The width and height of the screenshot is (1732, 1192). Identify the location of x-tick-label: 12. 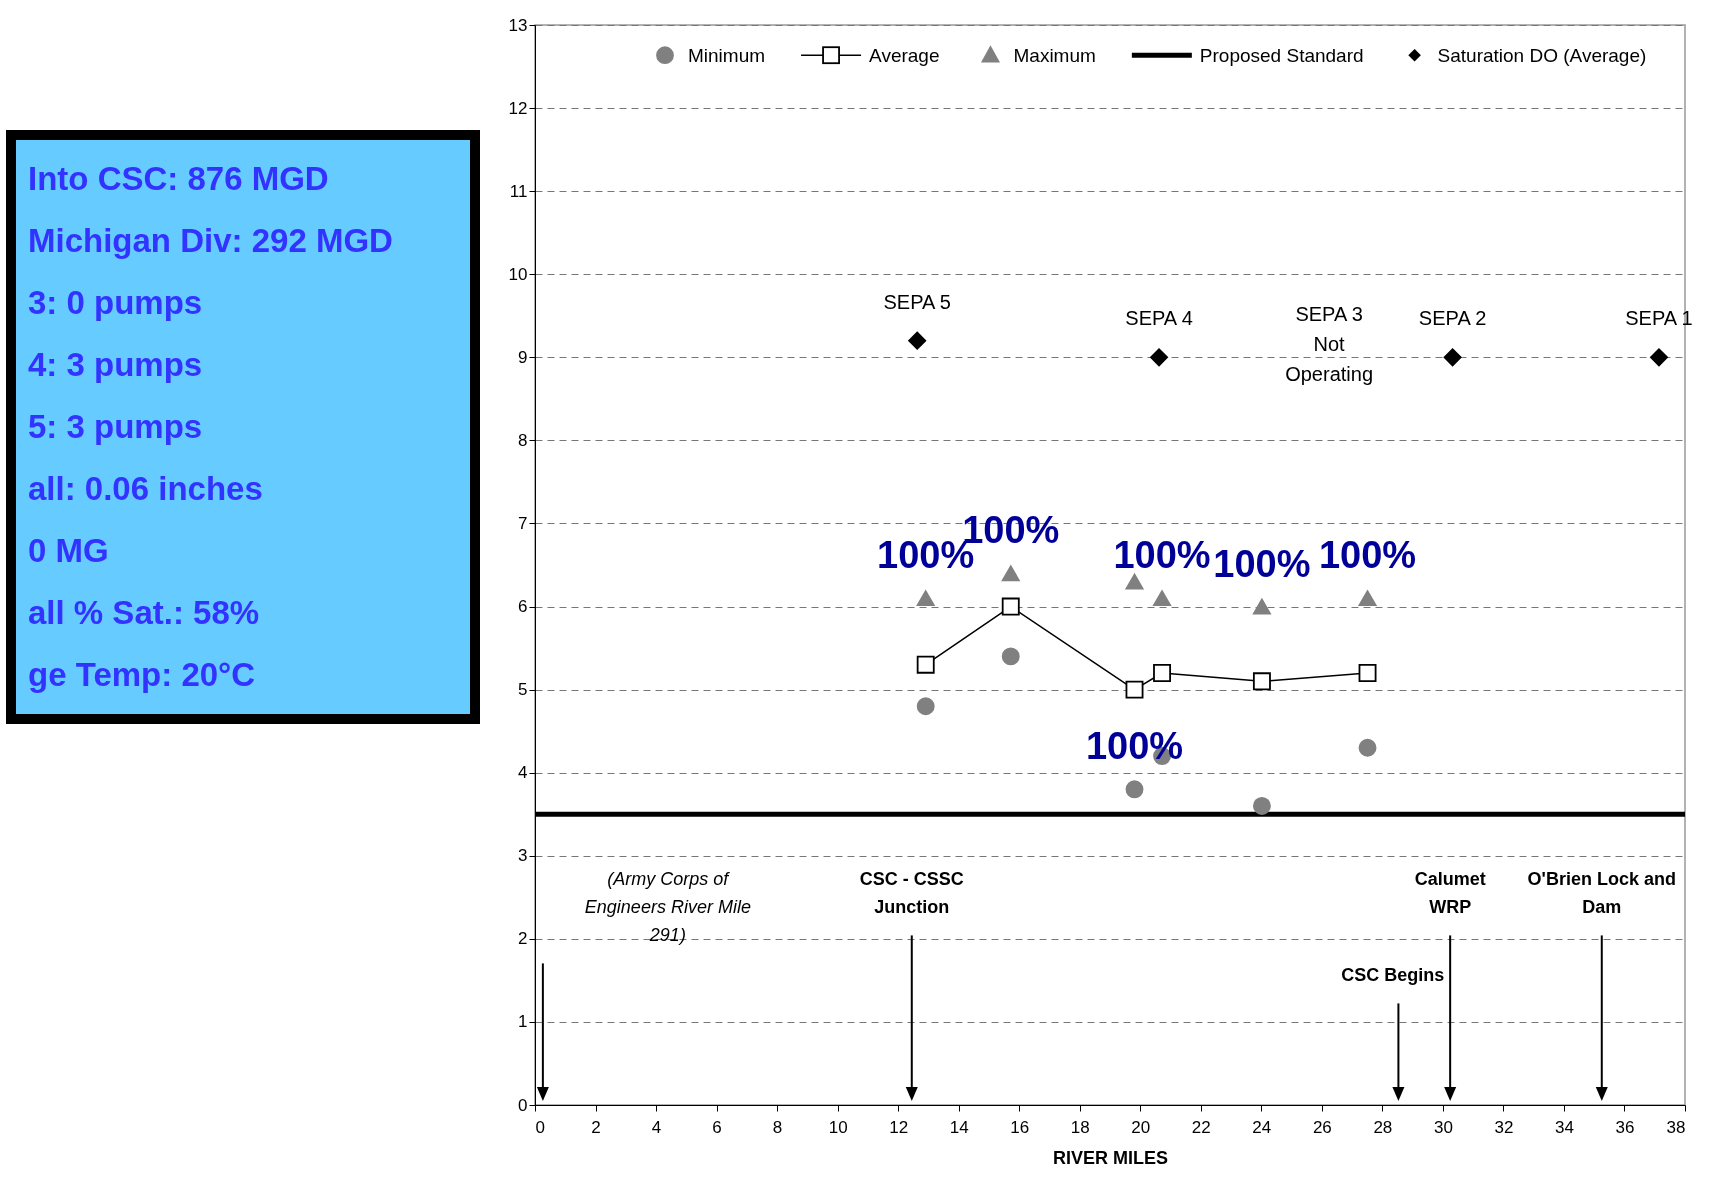
(899, 1127).